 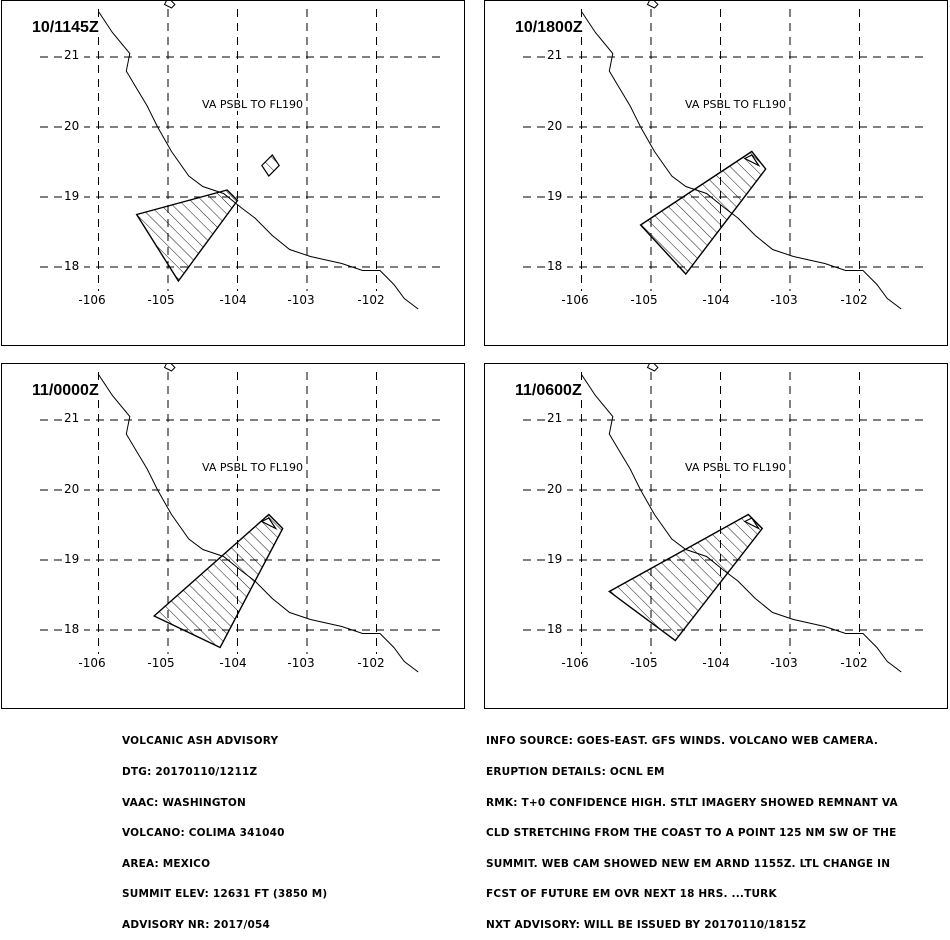 What do you see at coordinates (196, 925) in the screenshot?
I see `advisory-line: ADVISORY NR: 2017/054` at bounding box center [196, 925].